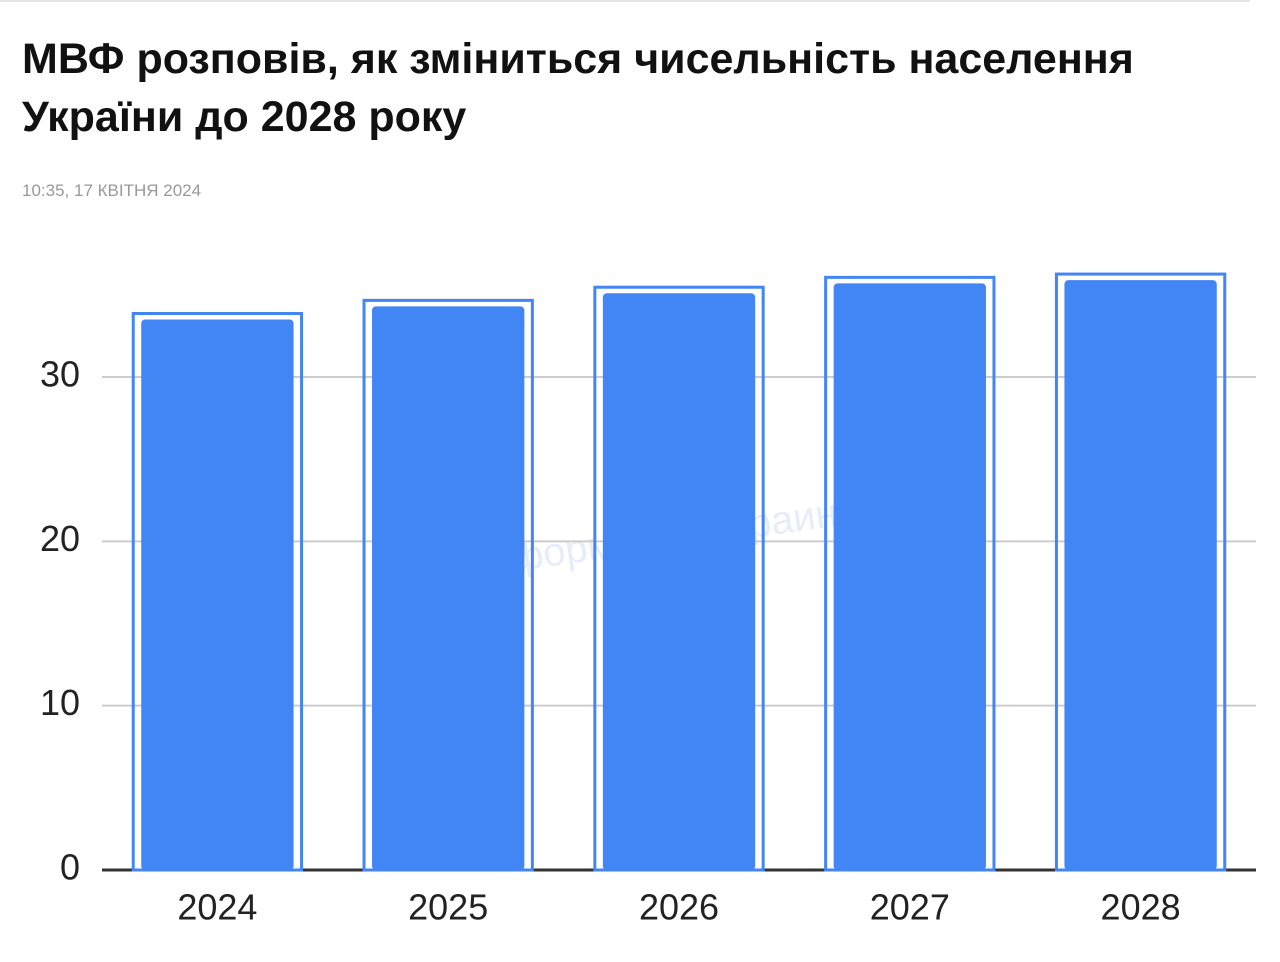  I want to click on article-date: 10:35, 17 КВІТНЯ 2024, so click(112, 190).